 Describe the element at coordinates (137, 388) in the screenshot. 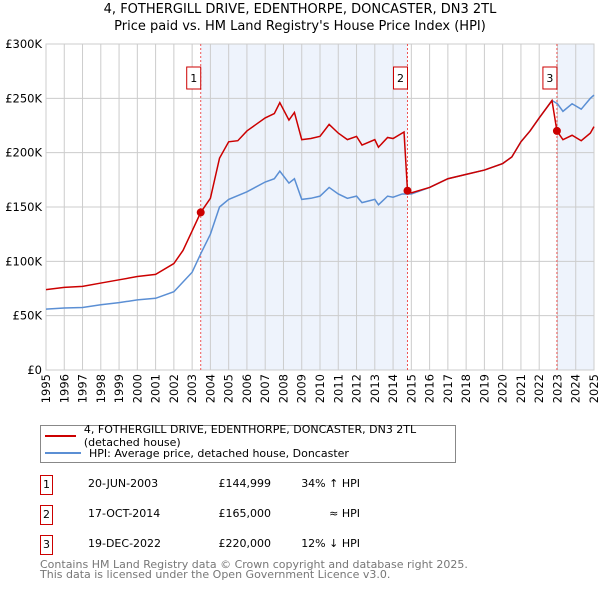

I see `x-tick-label: 2000` at that location.